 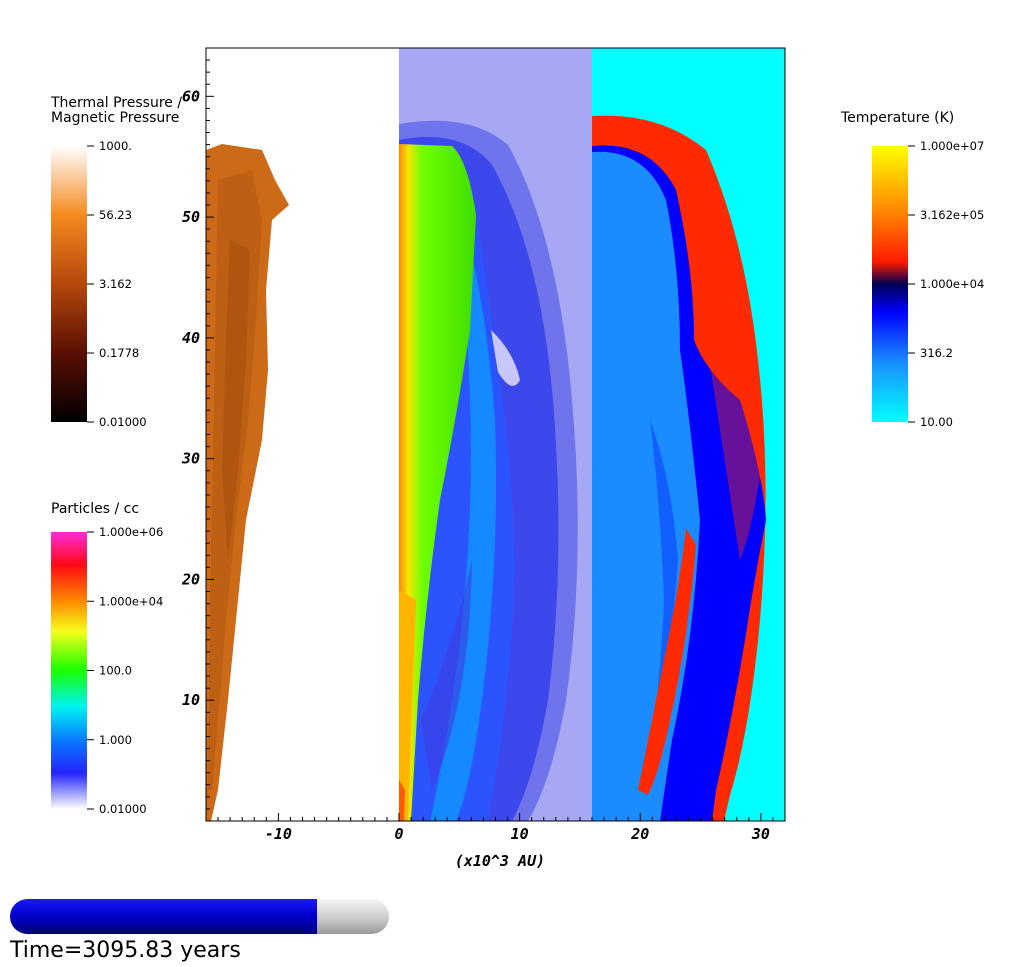 What do you see at coordinates (115, 215) in the screenshot?
I see `colorbar-tick-label: 56.23` at bounding box center [115, 215].